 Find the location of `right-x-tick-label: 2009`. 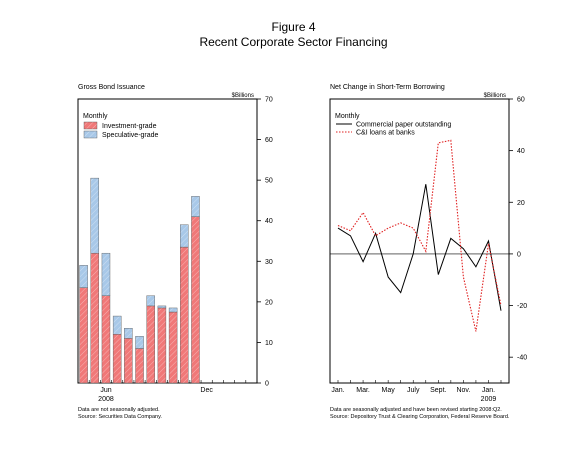

right-x-tick-label: 2009 is located at coordinates (489, 399).